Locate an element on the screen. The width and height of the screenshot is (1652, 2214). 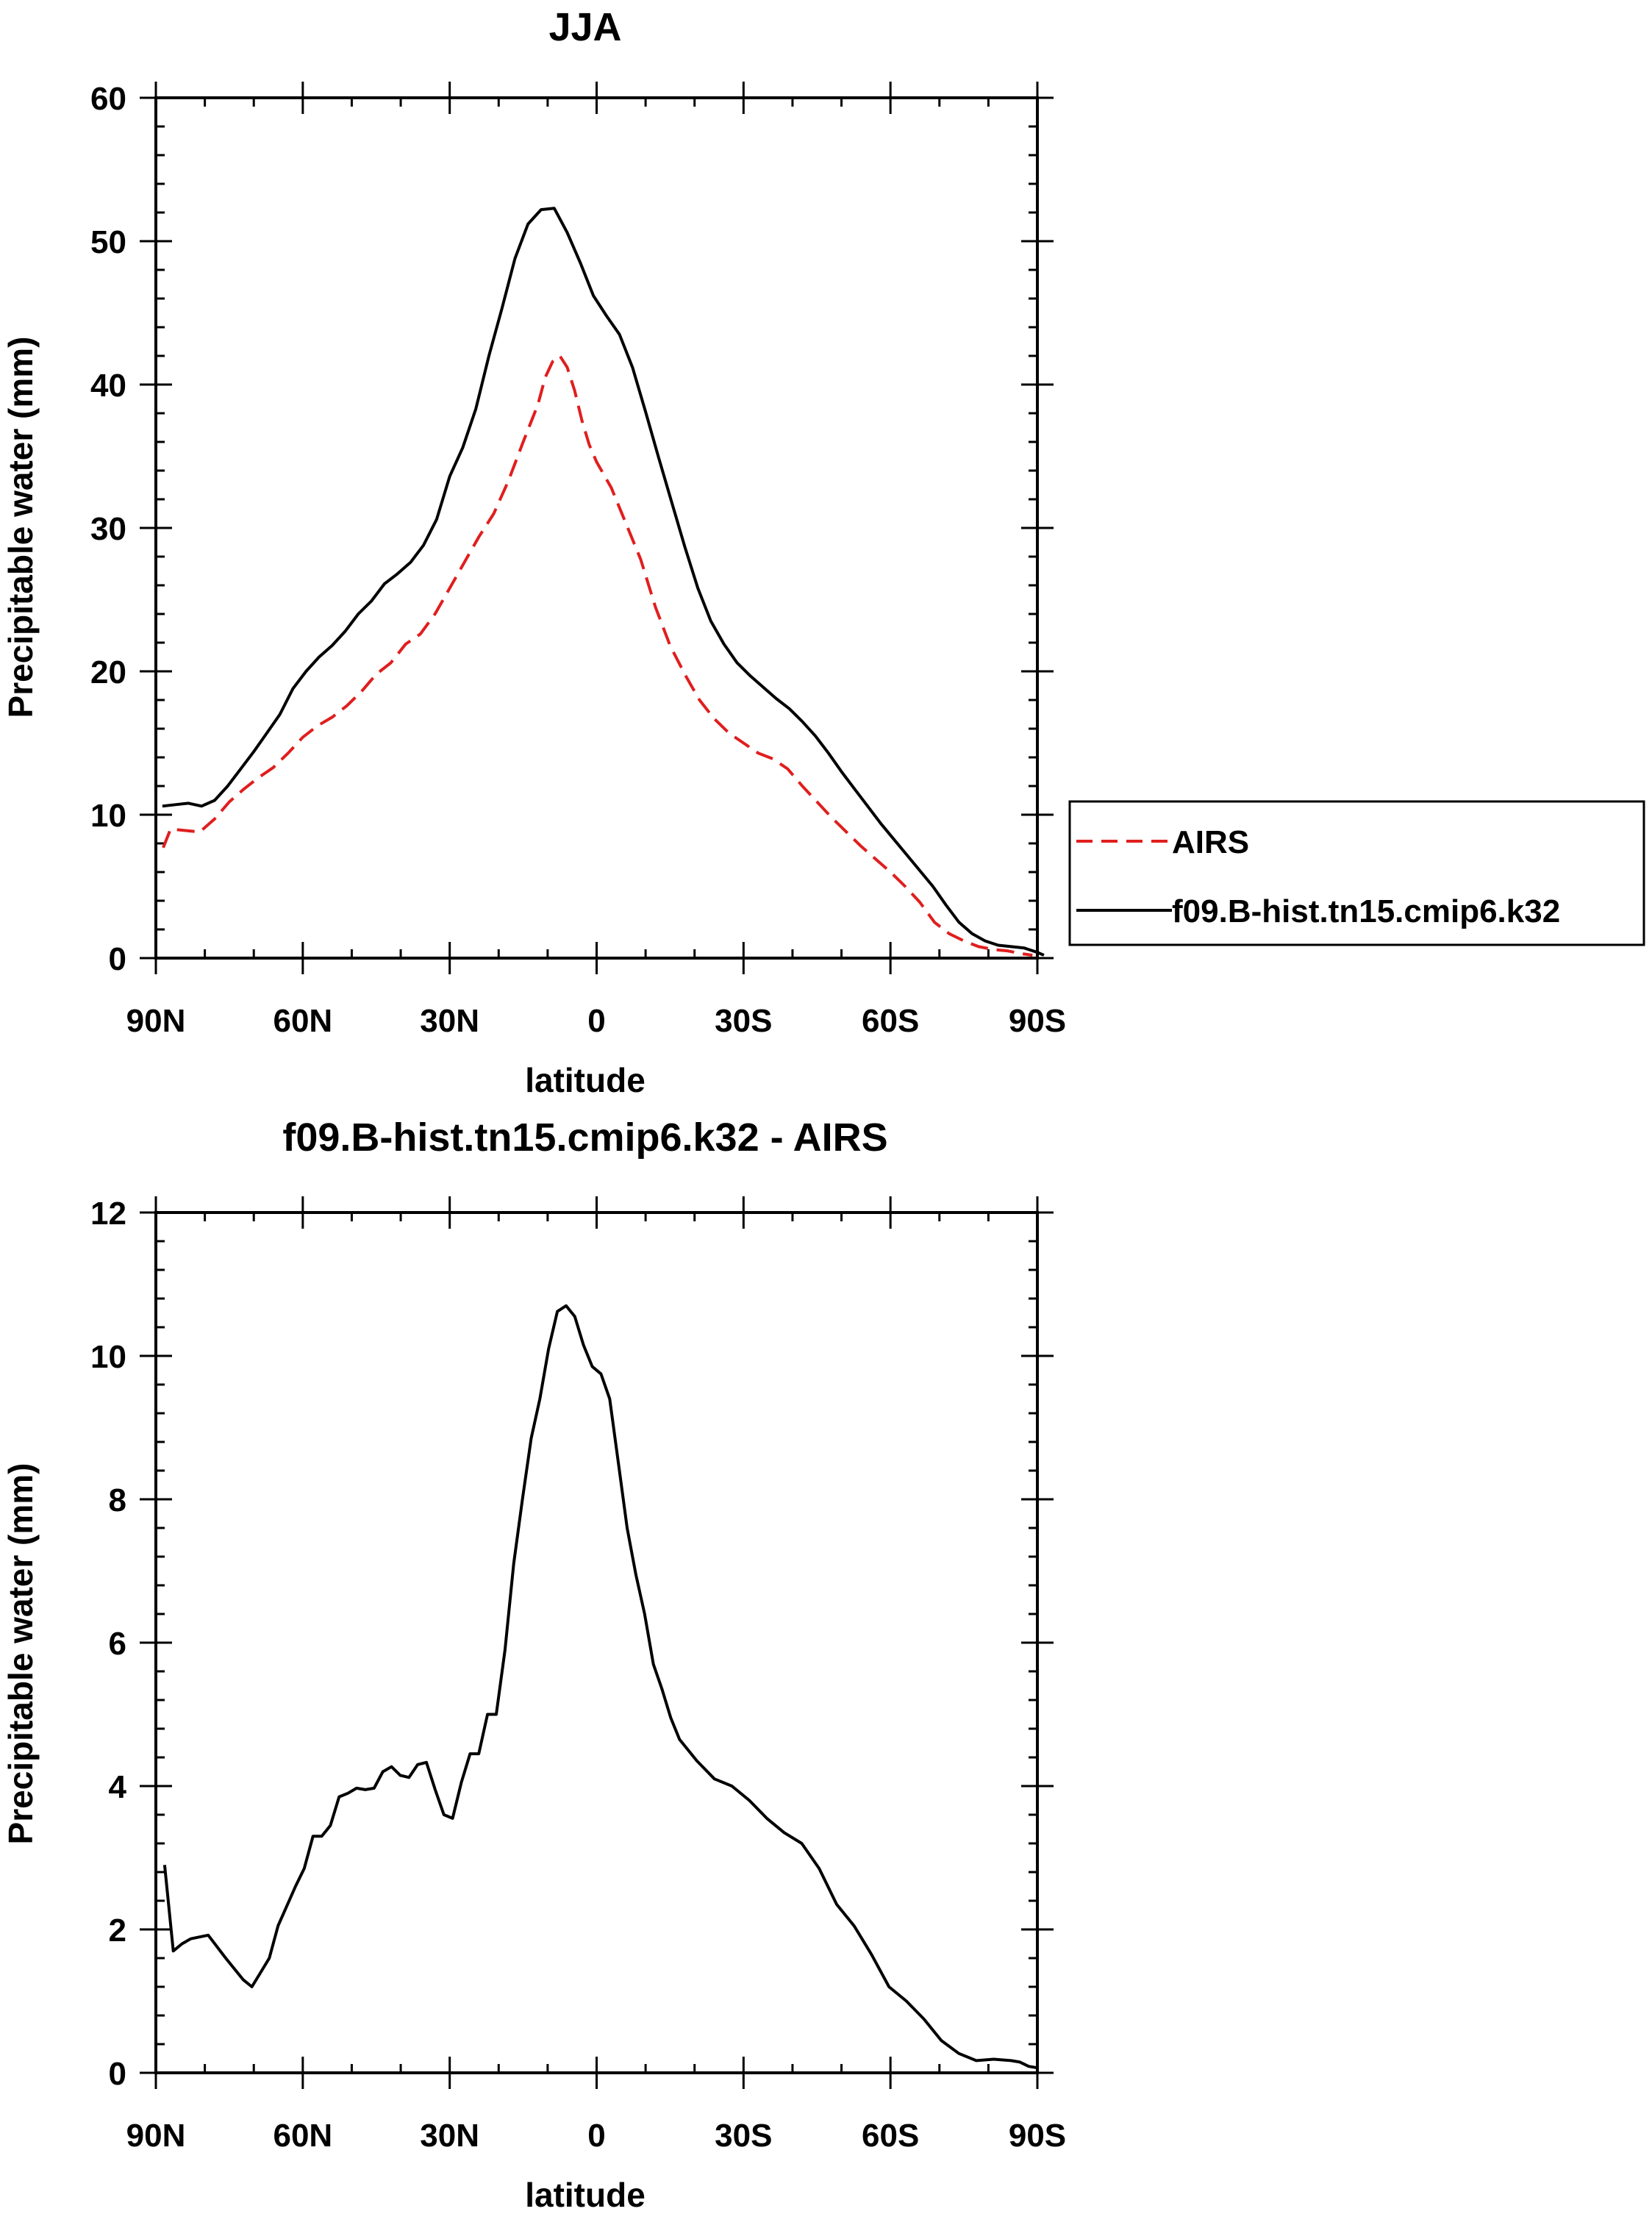
y-tick-label: 6 is located at coordinates (117, 1644).